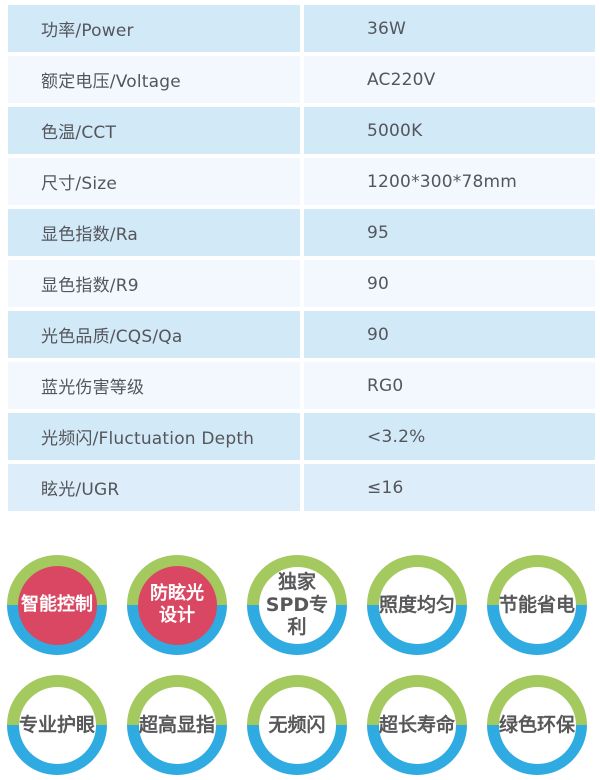 This screenshot has width=600, height=780. I want to click on spec-value-cell: <3.2%, so click(449, 436).